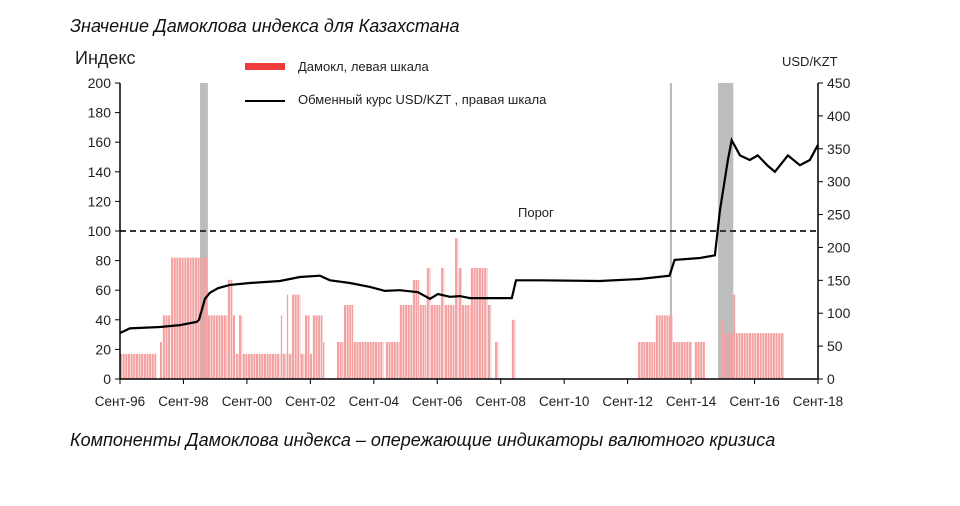  What do you see at coordinates (818, 401) in the screenshot?
I see `x-tick-label: Сент-18` at bounding box center [818, 401].